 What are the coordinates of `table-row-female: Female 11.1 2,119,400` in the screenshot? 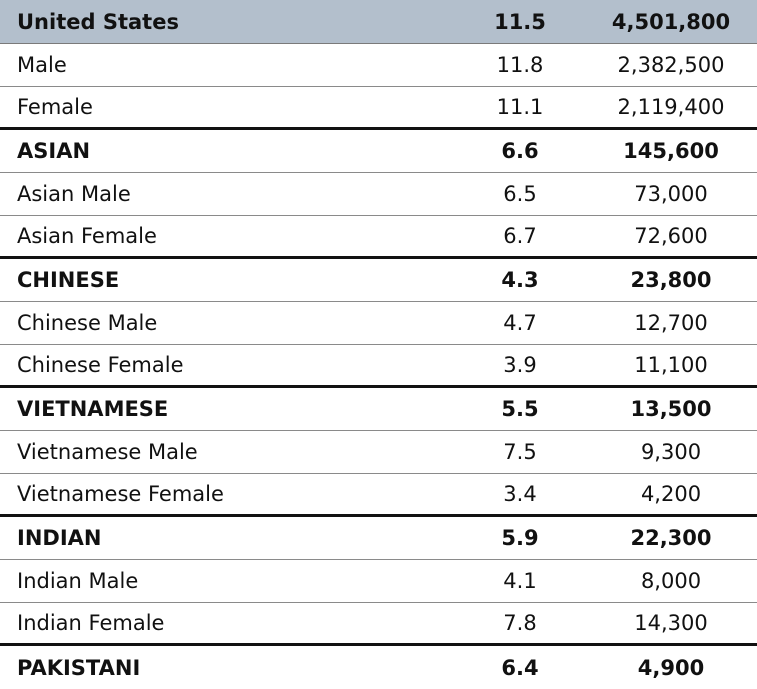 It's located at (378, 108).